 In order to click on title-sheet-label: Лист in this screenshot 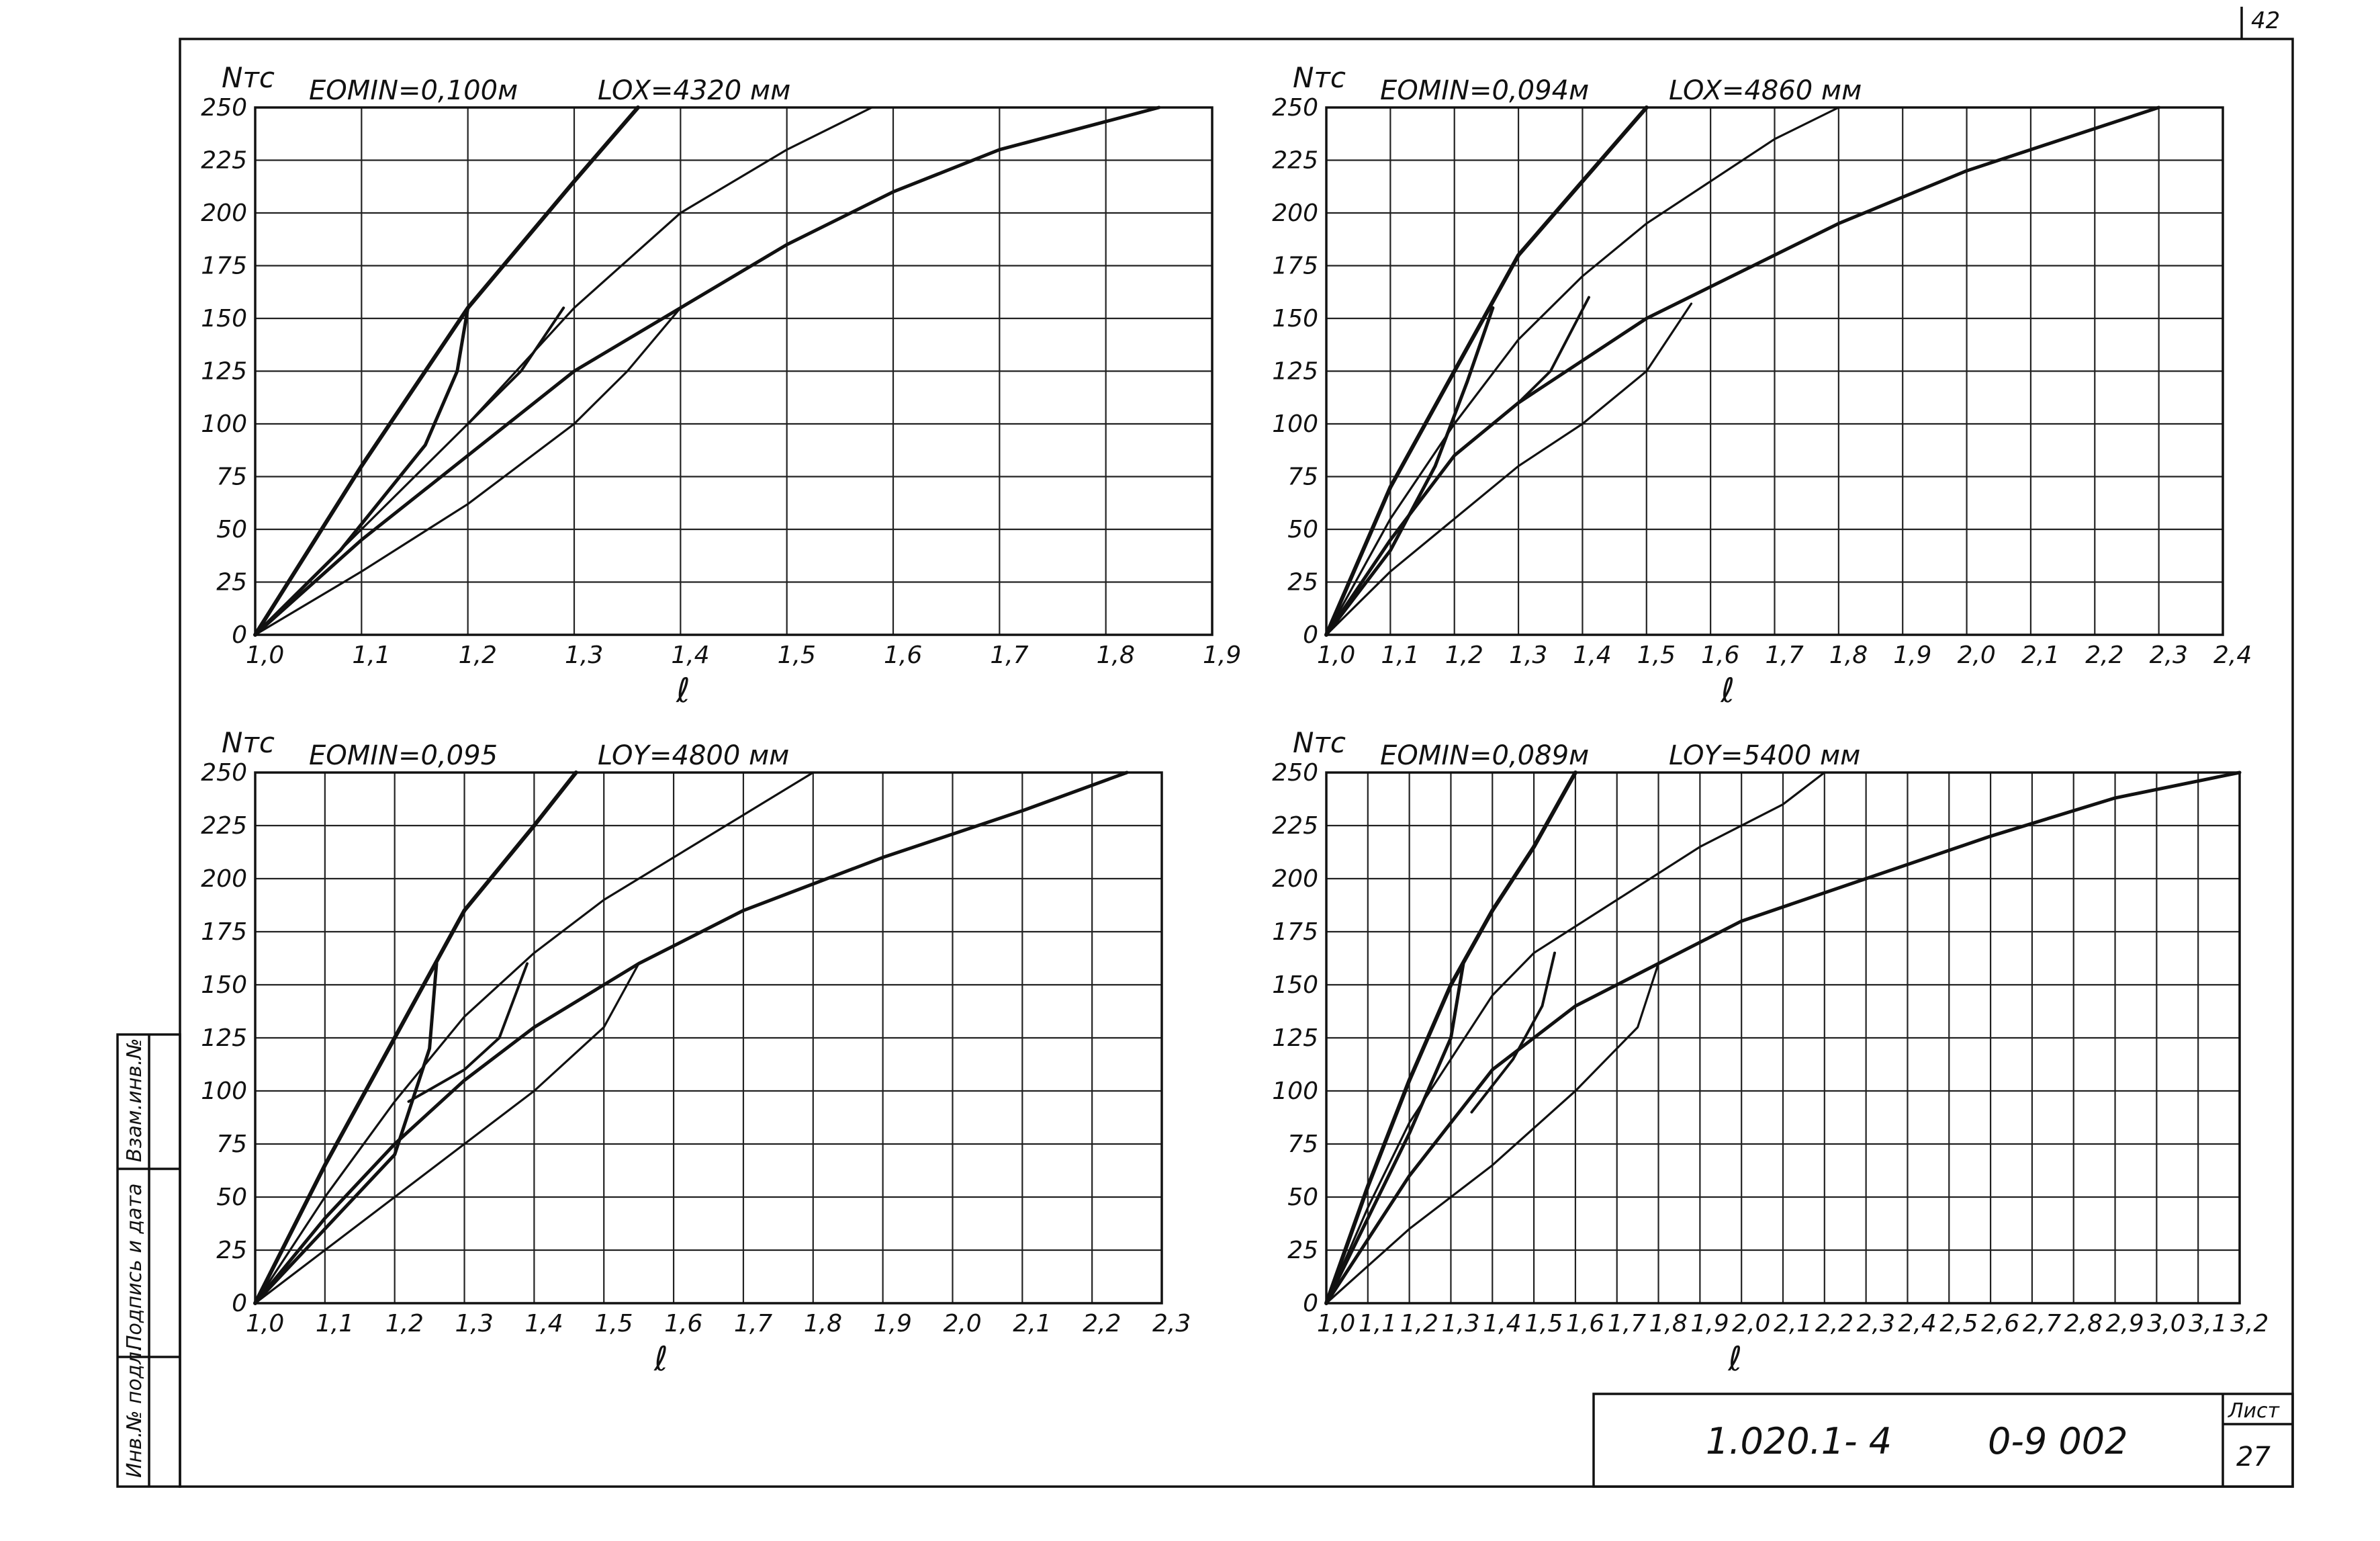, I will do `click(2254, 1411)`.